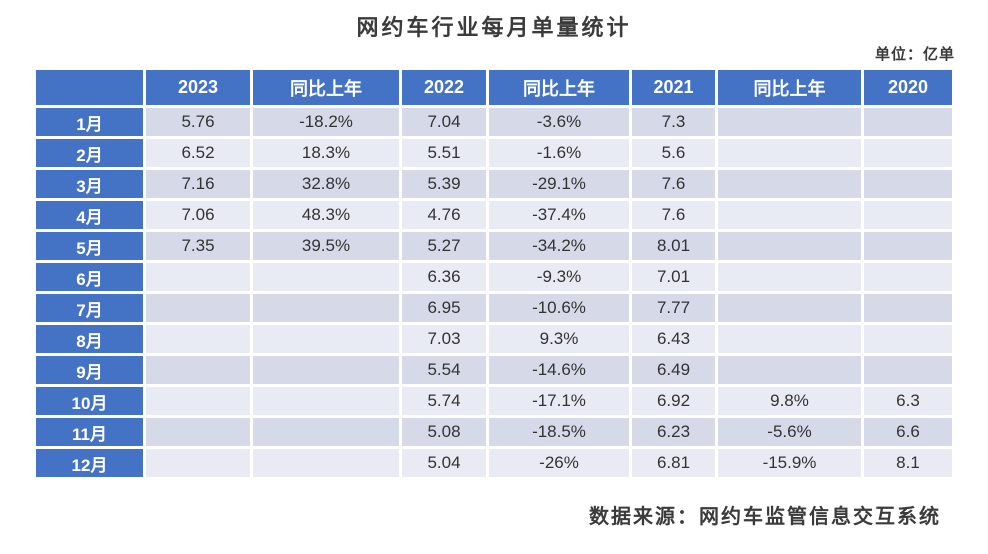 Image resolution: width=988 pixels, height=554 pixels. What do you see at coordinates (908, 87) in the screenshot?
I see `column-header: 2020` at bounding box center [908, 87].